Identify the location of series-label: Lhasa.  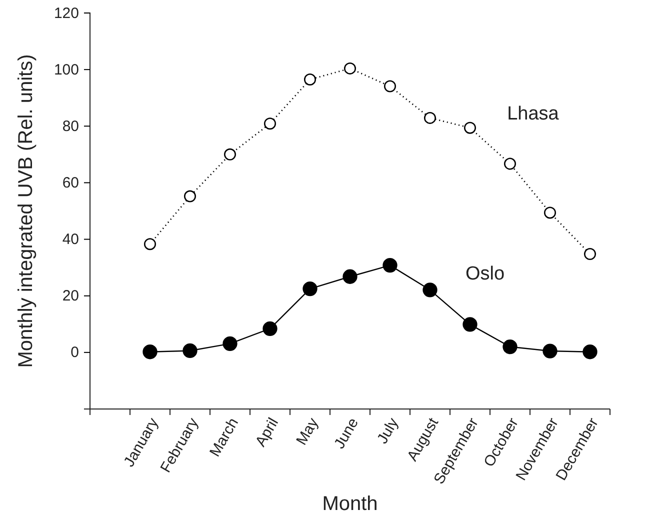
(533, 114).